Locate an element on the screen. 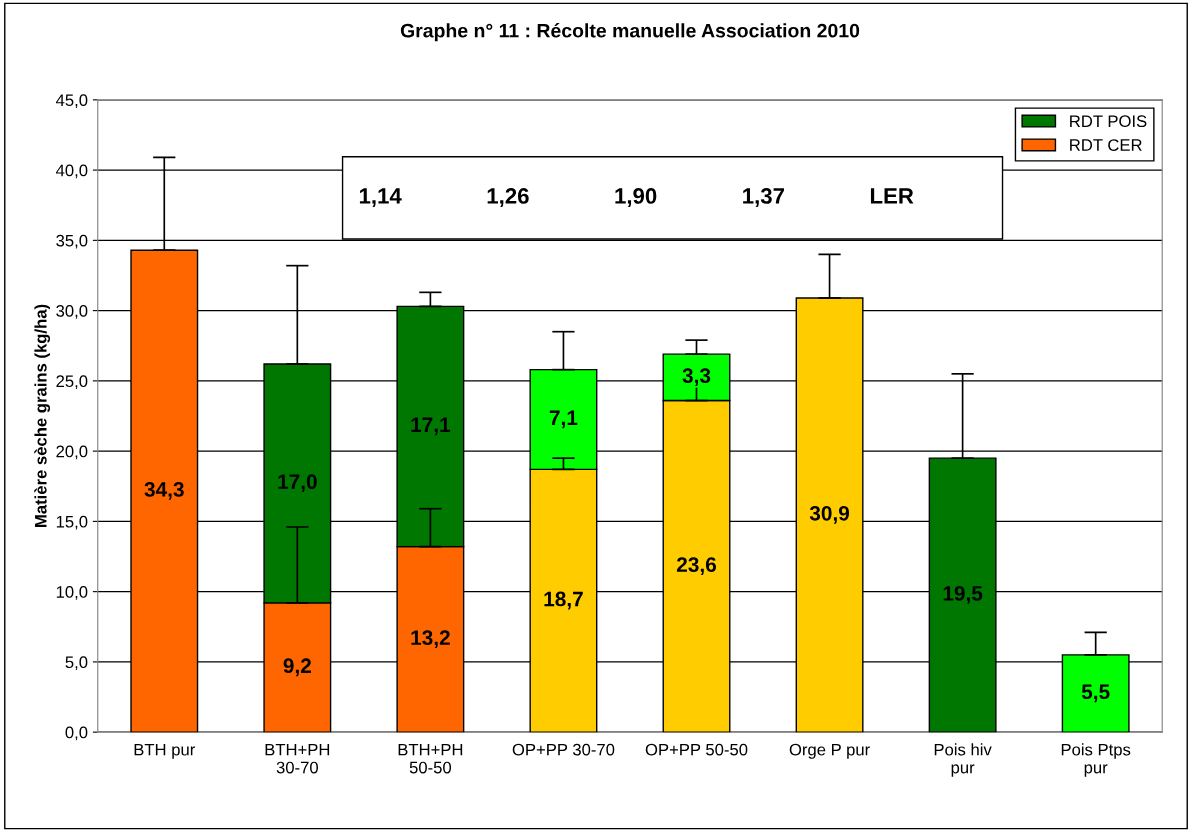 The height and width of the screenshot is (832, 1192). data-label: 23,6 is located at coordinates (696, 566).